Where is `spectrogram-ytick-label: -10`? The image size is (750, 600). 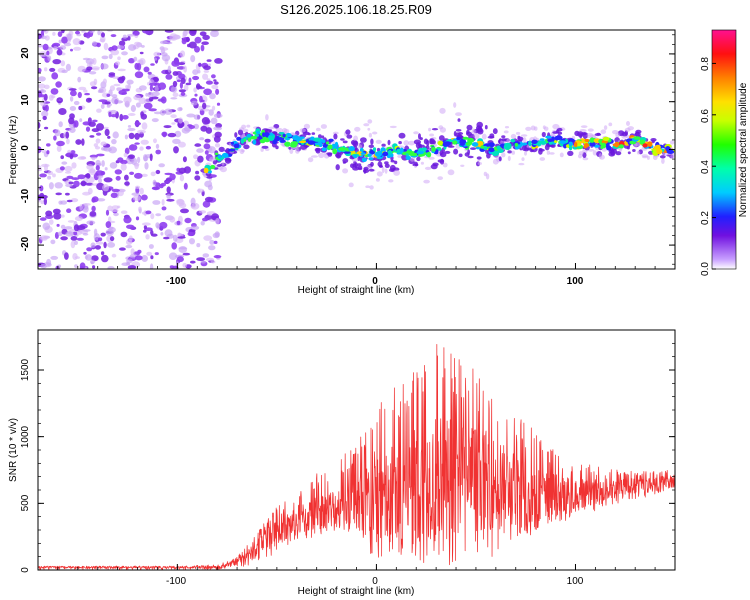
spectrogram-ytick-label: -10 is located at coordinates (25, 195).